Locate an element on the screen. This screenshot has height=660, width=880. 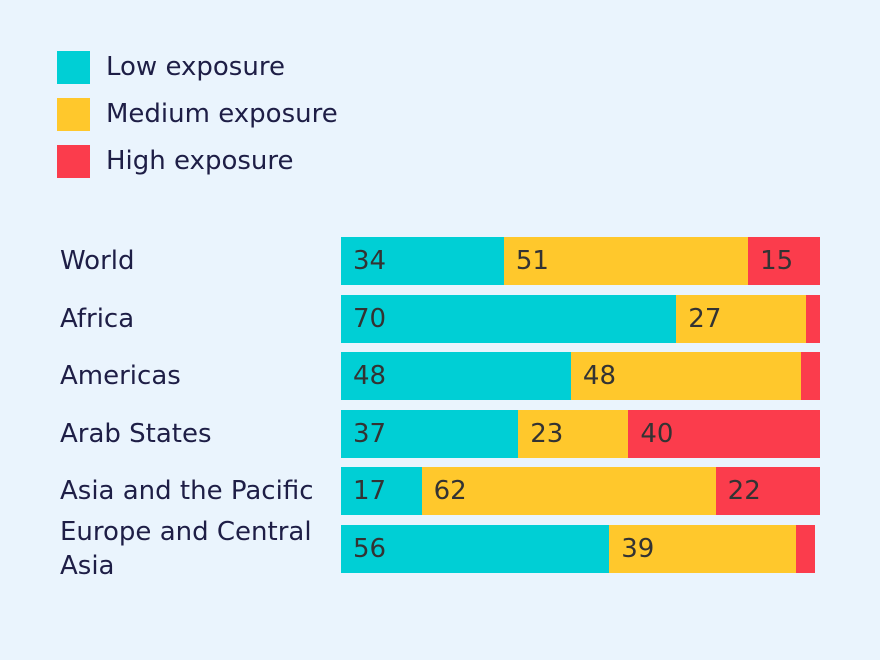
legend-swatch-low is located at coordinates (73, 67).